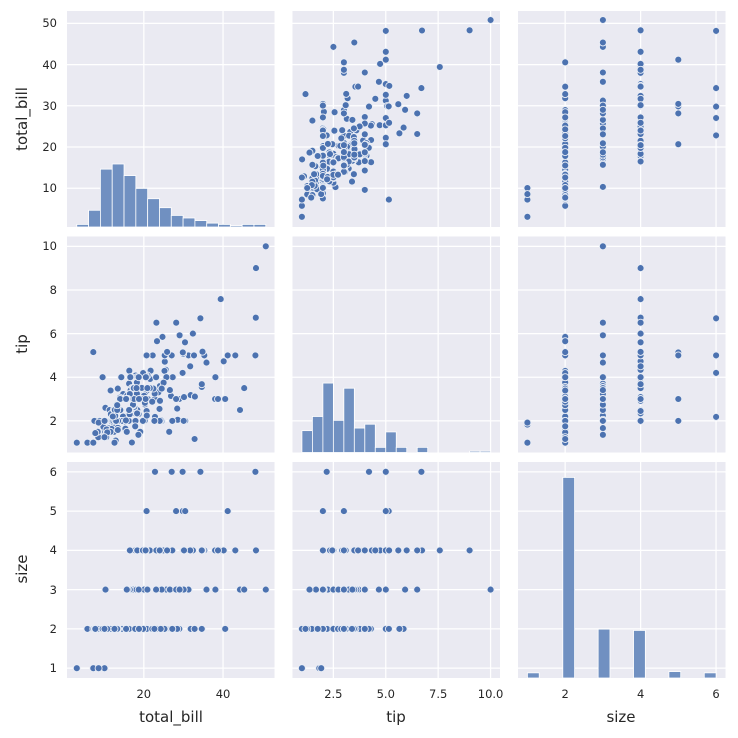 This screenshot has height=738, width=738. I want to click on y-tick-label: 1, so click(53, 668).